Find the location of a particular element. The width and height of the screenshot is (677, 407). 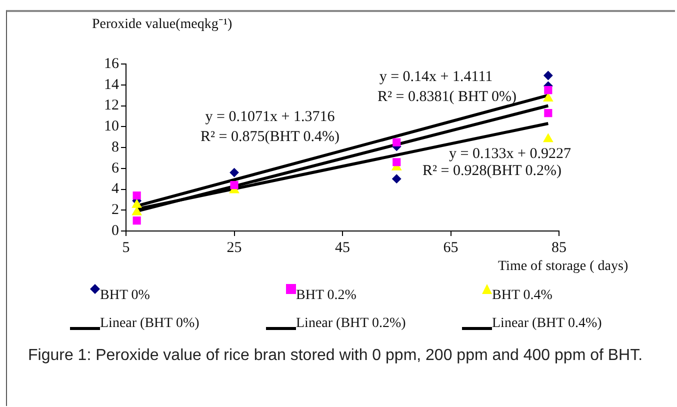

y-tick-label: 12 is located at coordinates (111, 106).